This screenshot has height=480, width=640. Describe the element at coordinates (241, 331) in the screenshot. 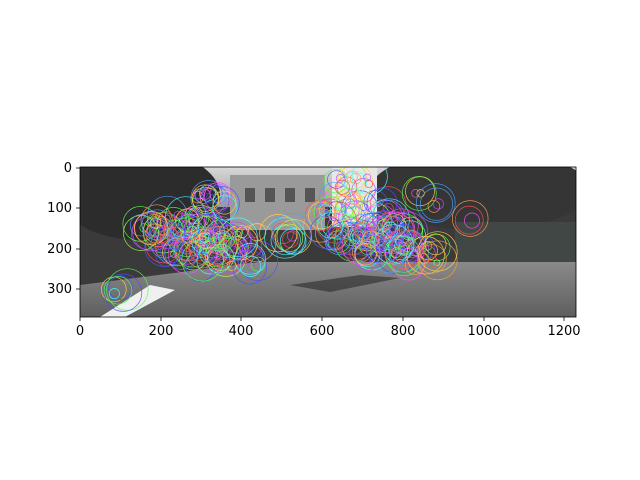

I see `x-tick-label: 400` at that location.